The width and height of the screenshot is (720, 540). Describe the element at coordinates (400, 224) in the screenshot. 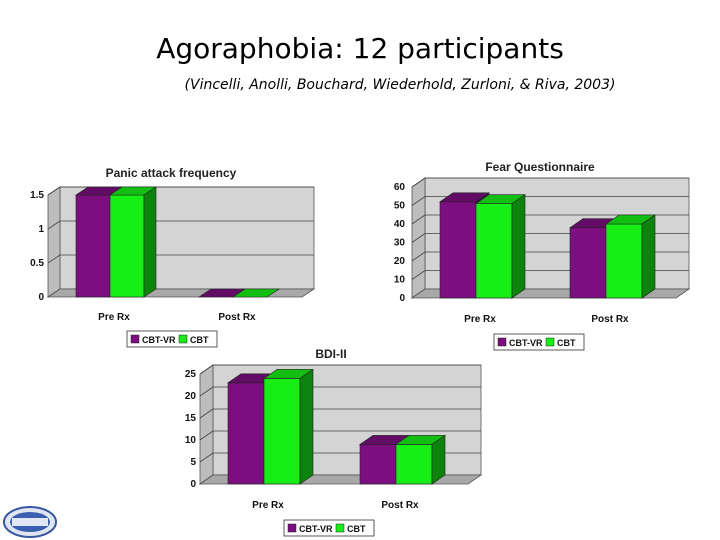

I see `y-tick-label: 40` at that location.